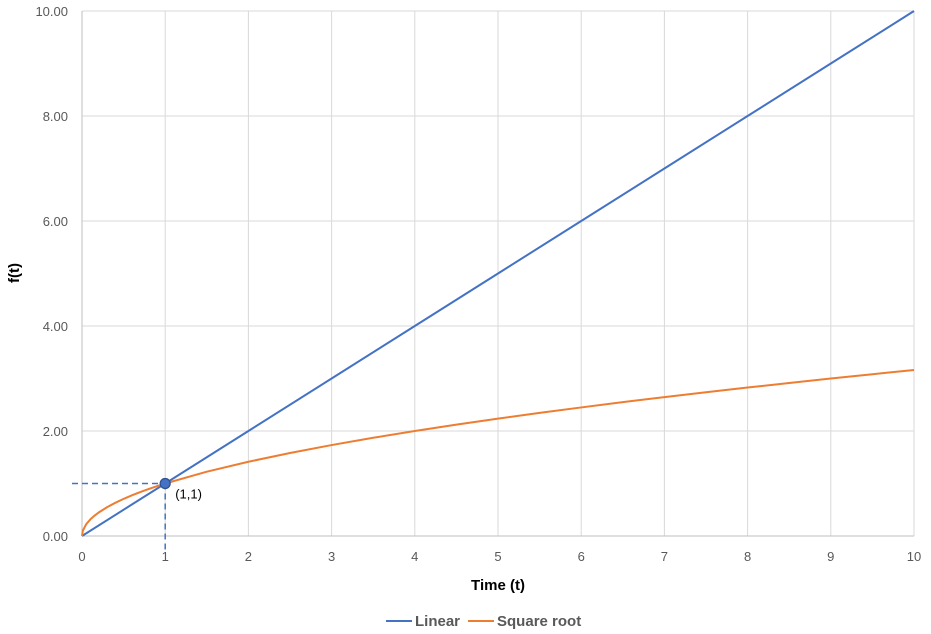 The image size is (931, 634). Describe the element at coordinates (188, 494) in the screenshot. I see `annotation-label: (1,1)` at that location.